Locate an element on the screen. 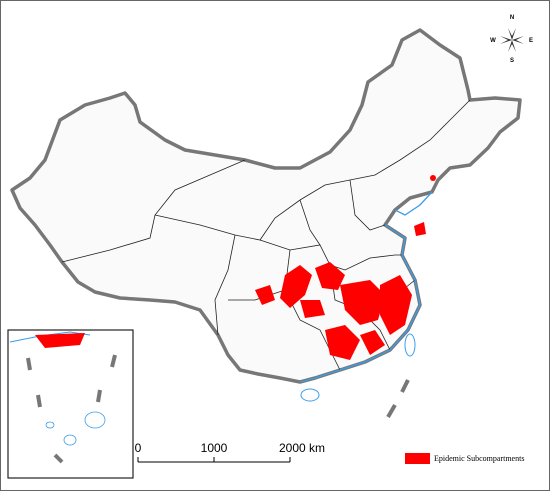  compass-e: E is located at coordinates (531, 41).